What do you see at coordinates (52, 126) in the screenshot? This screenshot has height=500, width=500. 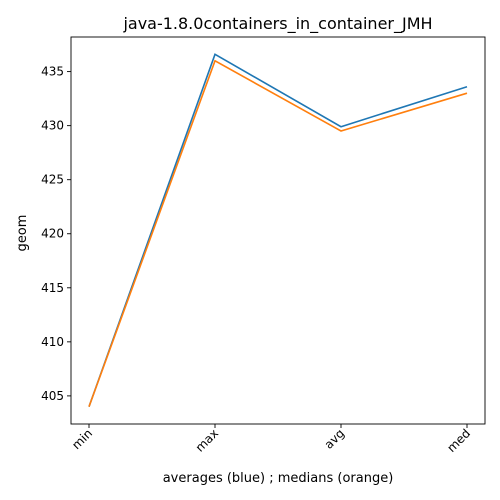 I see `y-tick-label: 430` at bounding box center [52, 126].